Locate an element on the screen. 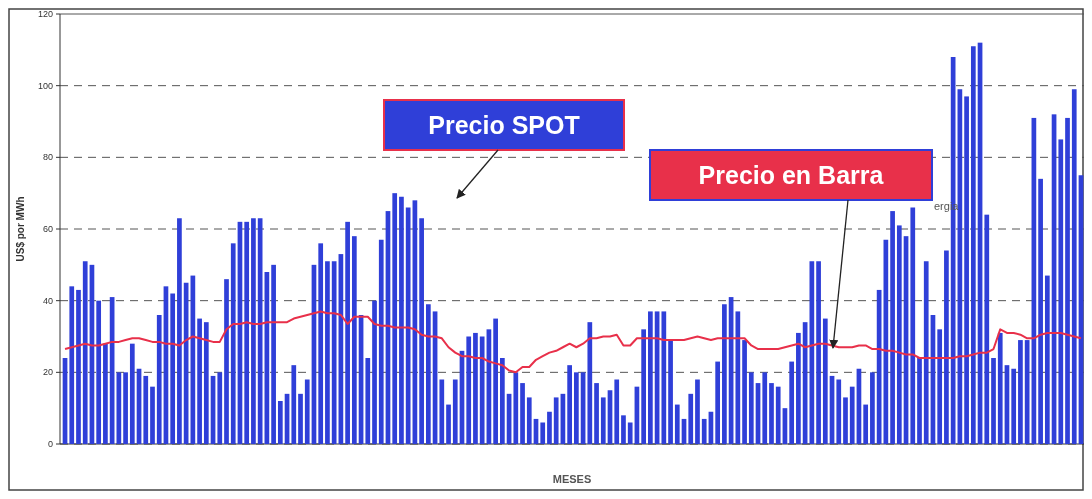  y-tick-label: 80 is located at coordinates (47, 157).